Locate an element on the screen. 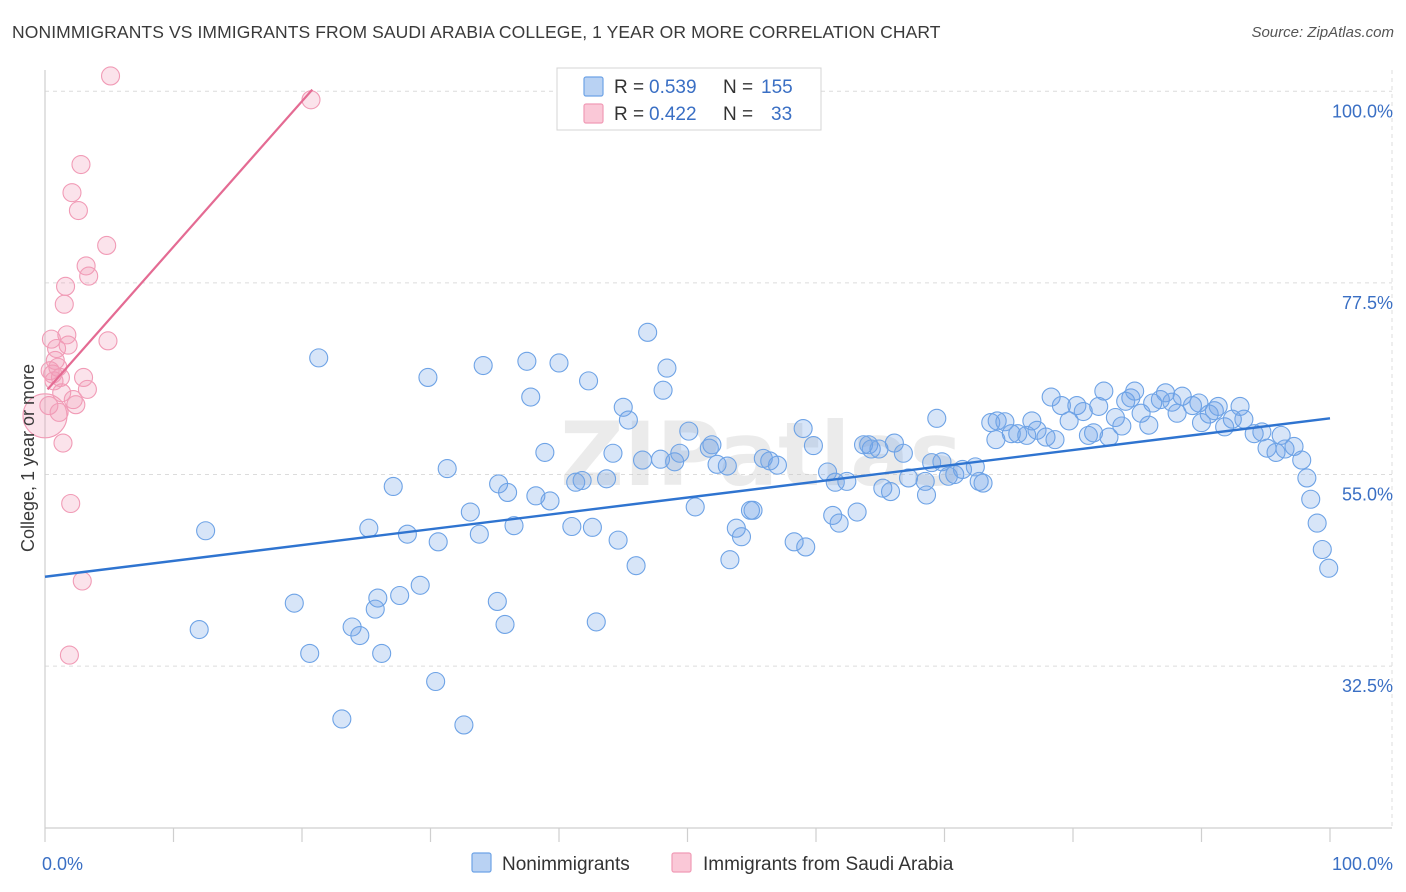 This screenshot has width=1406, height=892. y-tick-labels: 100.0% 77.5% 55.0% 32.5% is located at coordinates (1362, 398).